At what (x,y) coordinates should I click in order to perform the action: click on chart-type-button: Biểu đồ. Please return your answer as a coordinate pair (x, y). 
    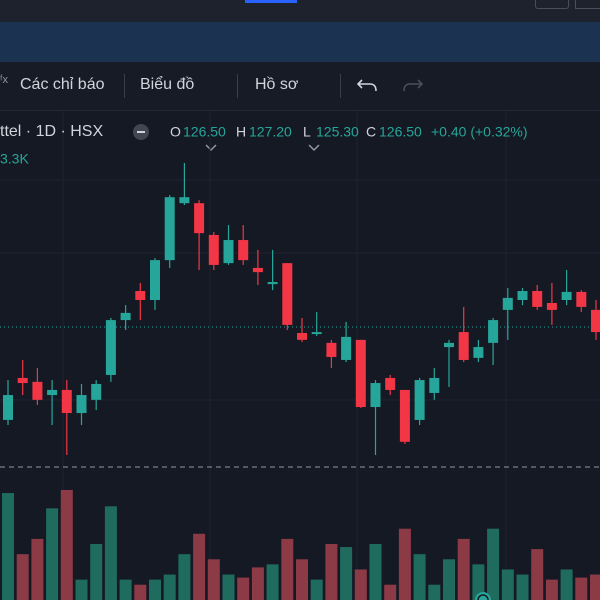
    Looking at the image, I should click on (167, 84).